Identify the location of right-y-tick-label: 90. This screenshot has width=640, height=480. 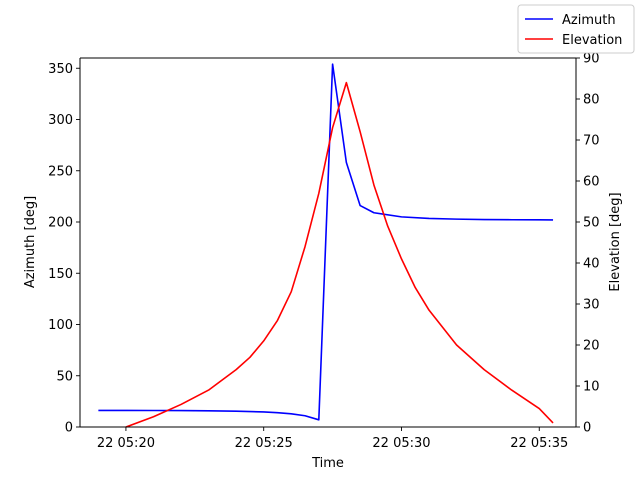
(591, 59).